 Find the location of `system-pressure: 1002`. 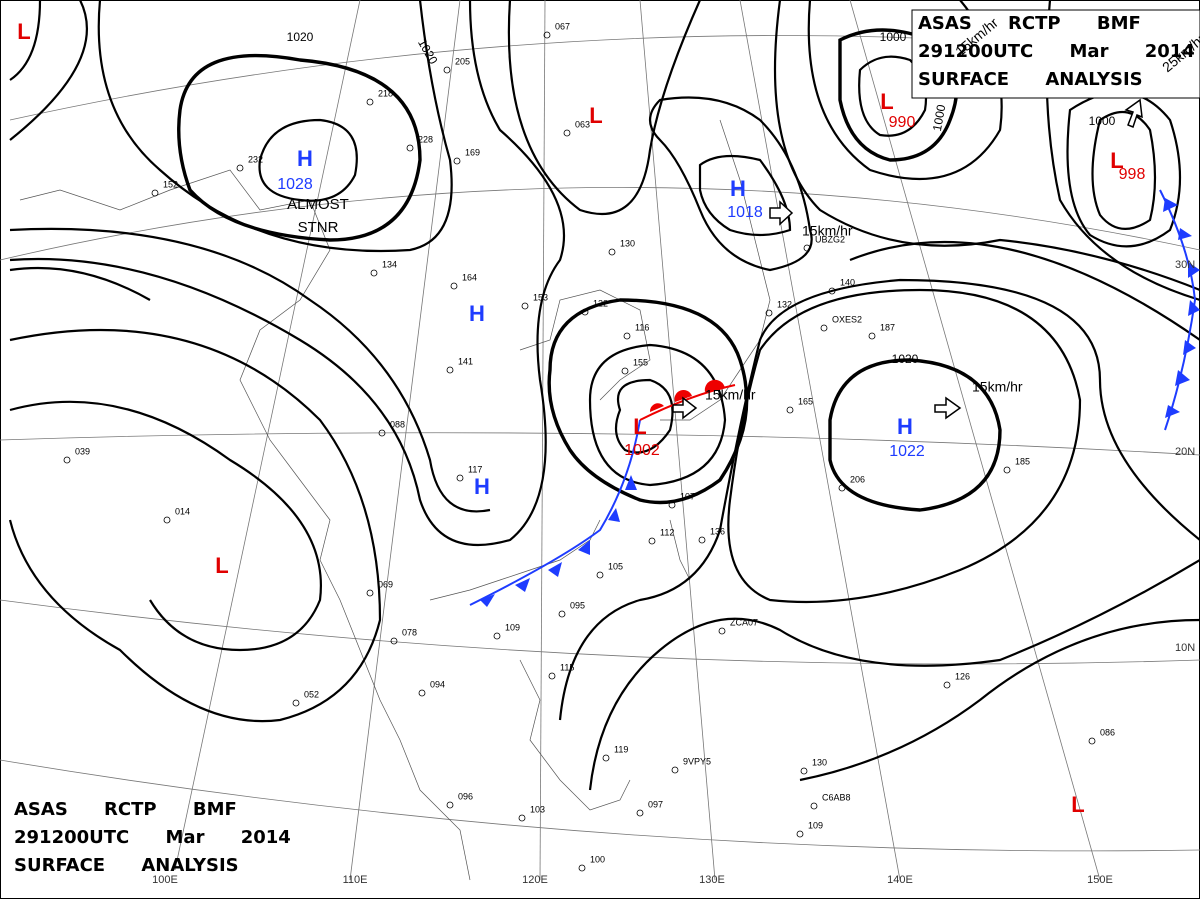

system-pressure: 1002 is located at coordinates (642, 450).